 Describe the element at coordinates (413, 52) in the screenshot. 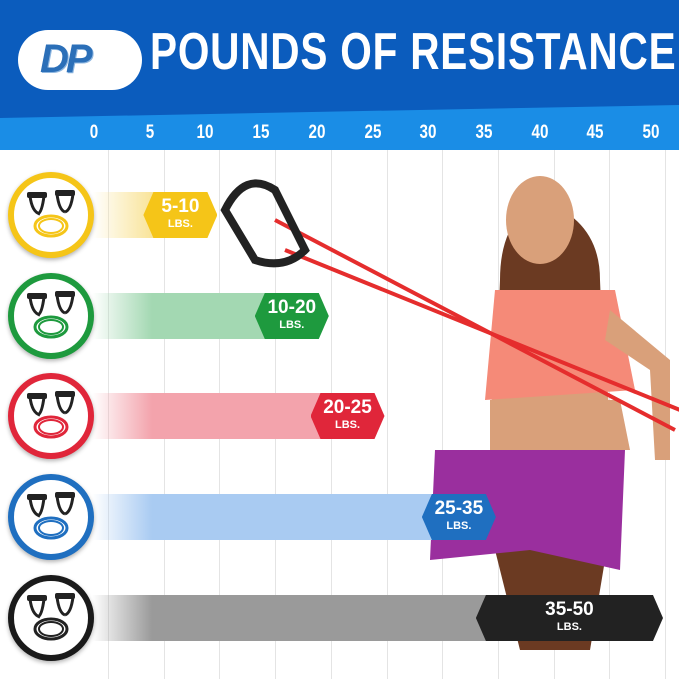

I see `page-title: POUNDS OF RESISTANCE` at that location.